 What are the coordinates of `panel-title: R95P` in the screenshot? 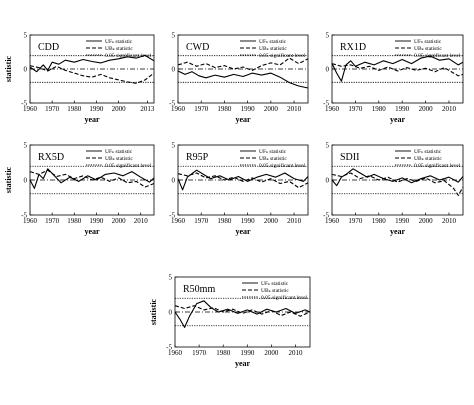 It's located at (197, 157).